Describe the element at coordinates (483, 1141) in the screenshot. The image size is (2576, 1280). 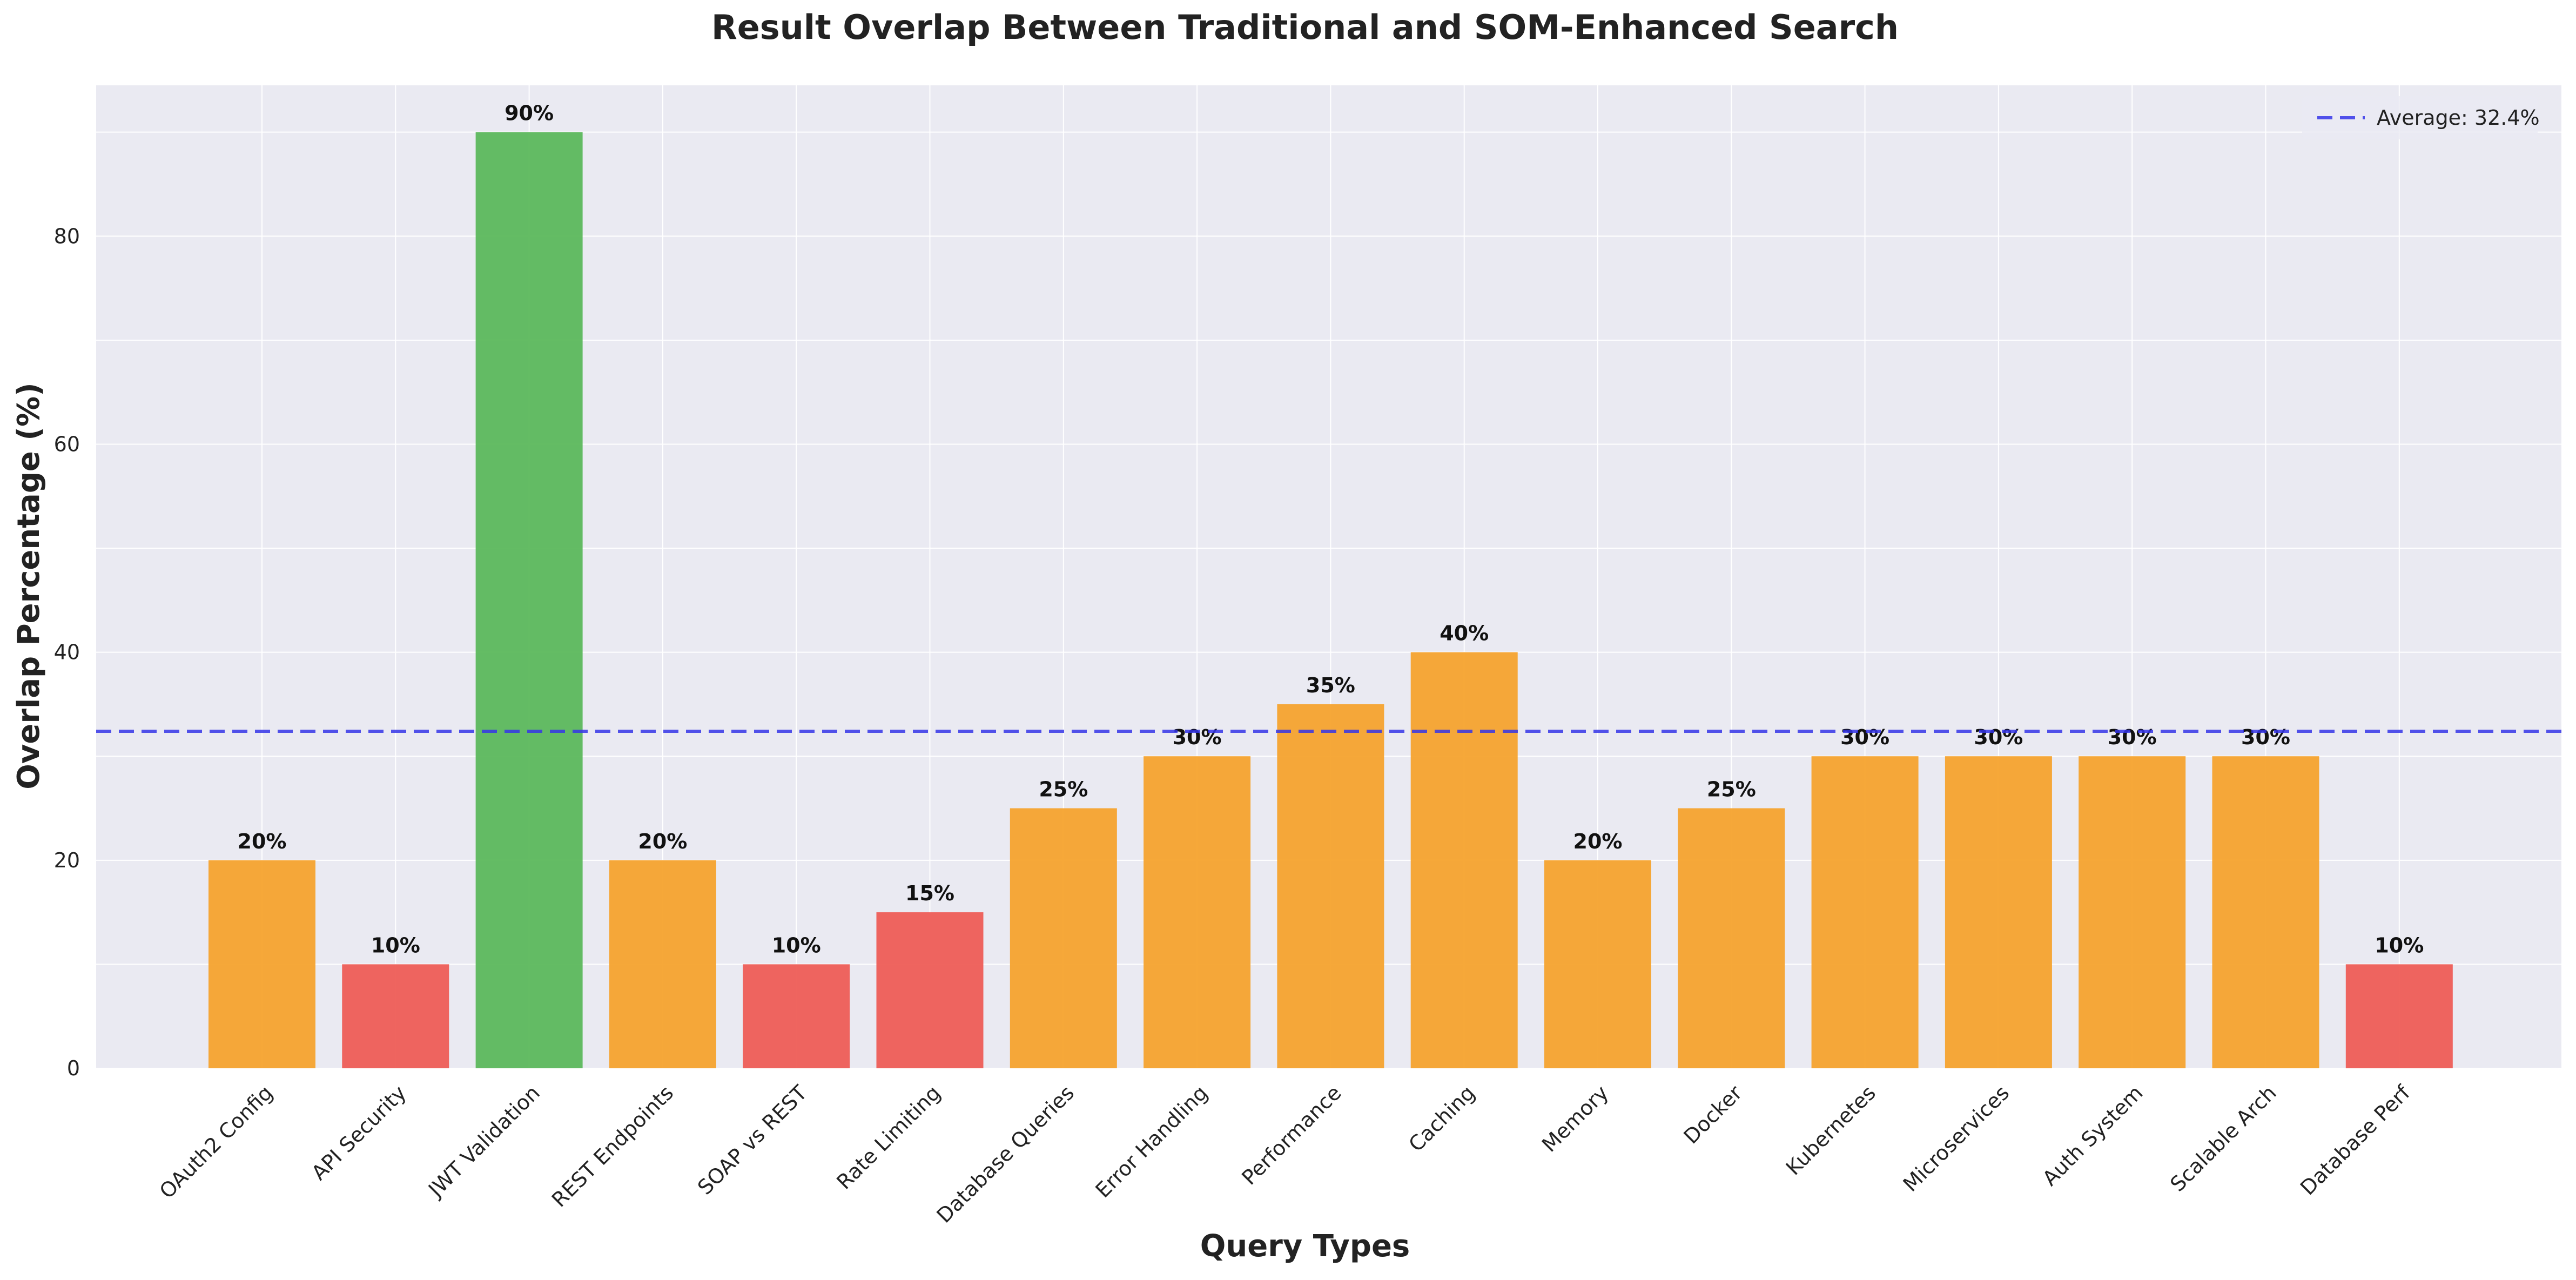
I see `x-tick-label: JWT Validation` at that location.